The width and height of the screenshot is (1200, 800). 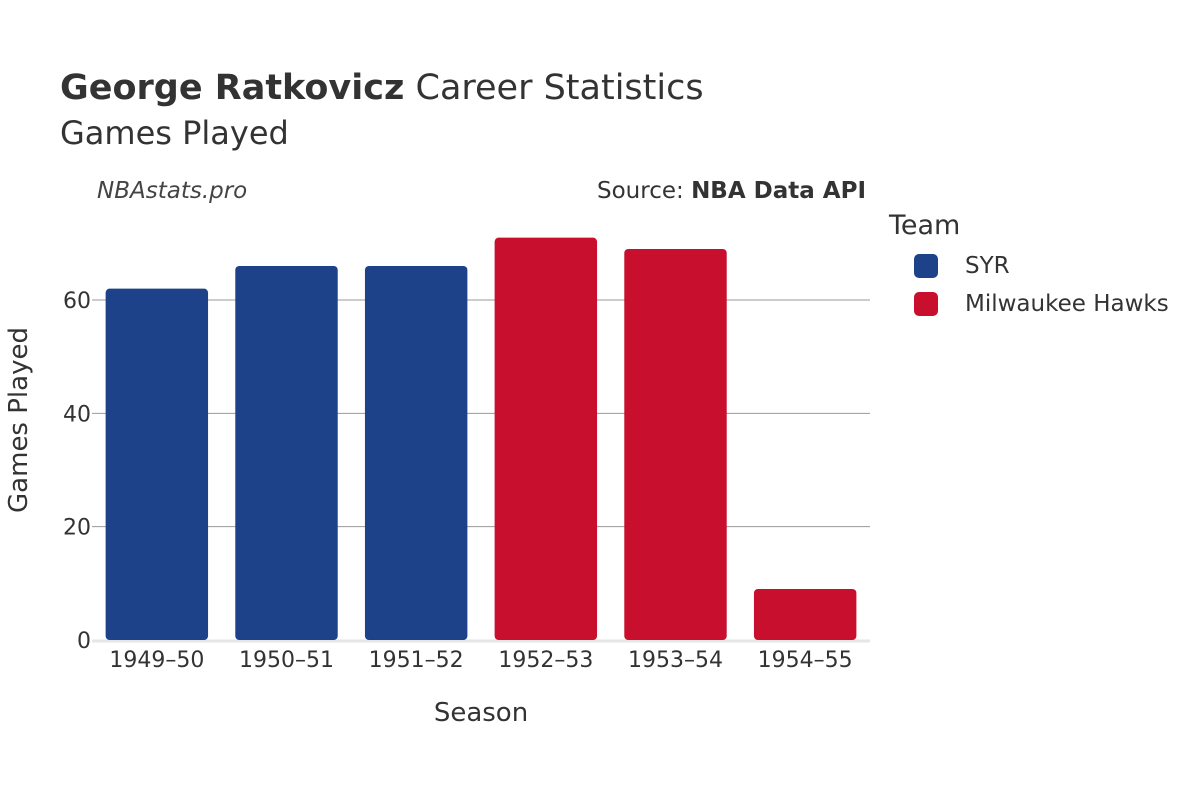 I want to click on legend-label-syr: SYR, so click(x=987, y=266).